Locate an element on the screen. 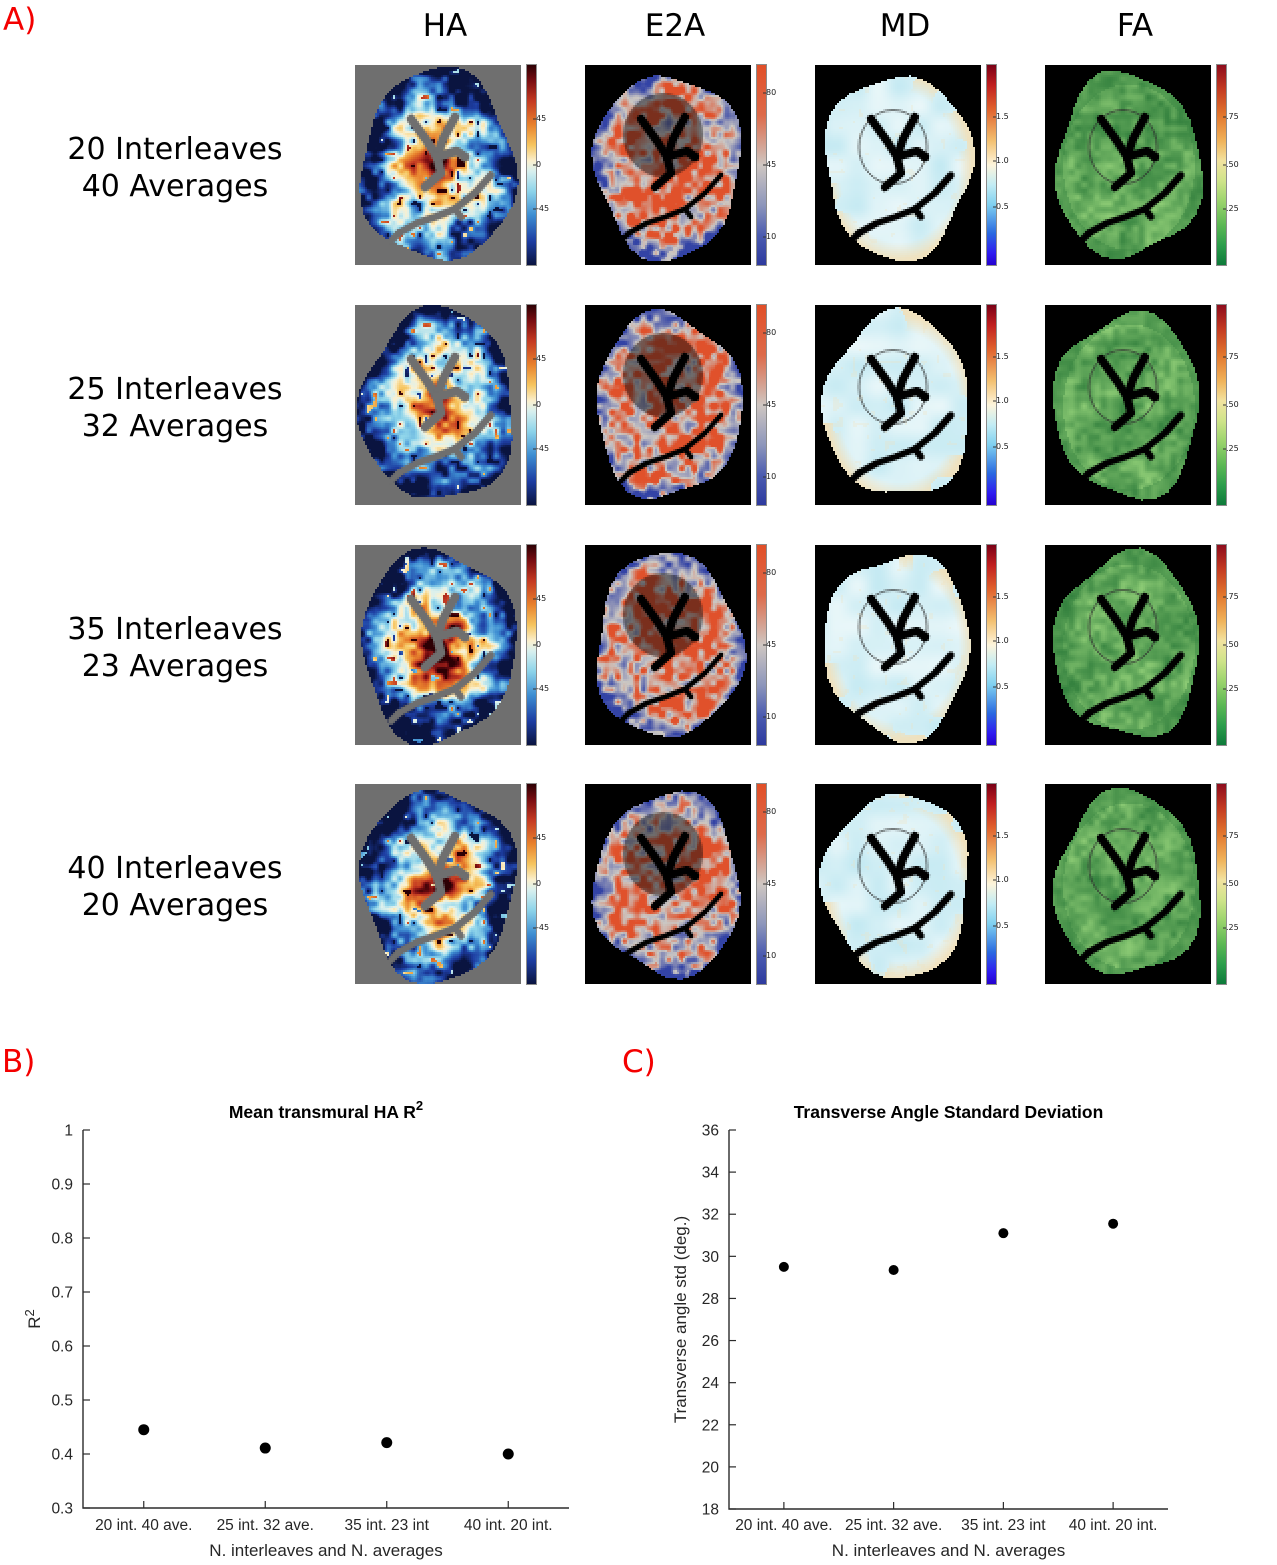 The image size is (1277, 1565). x-tick-label: 20 int. 40 ave. is located at coordinates (783, 1525).